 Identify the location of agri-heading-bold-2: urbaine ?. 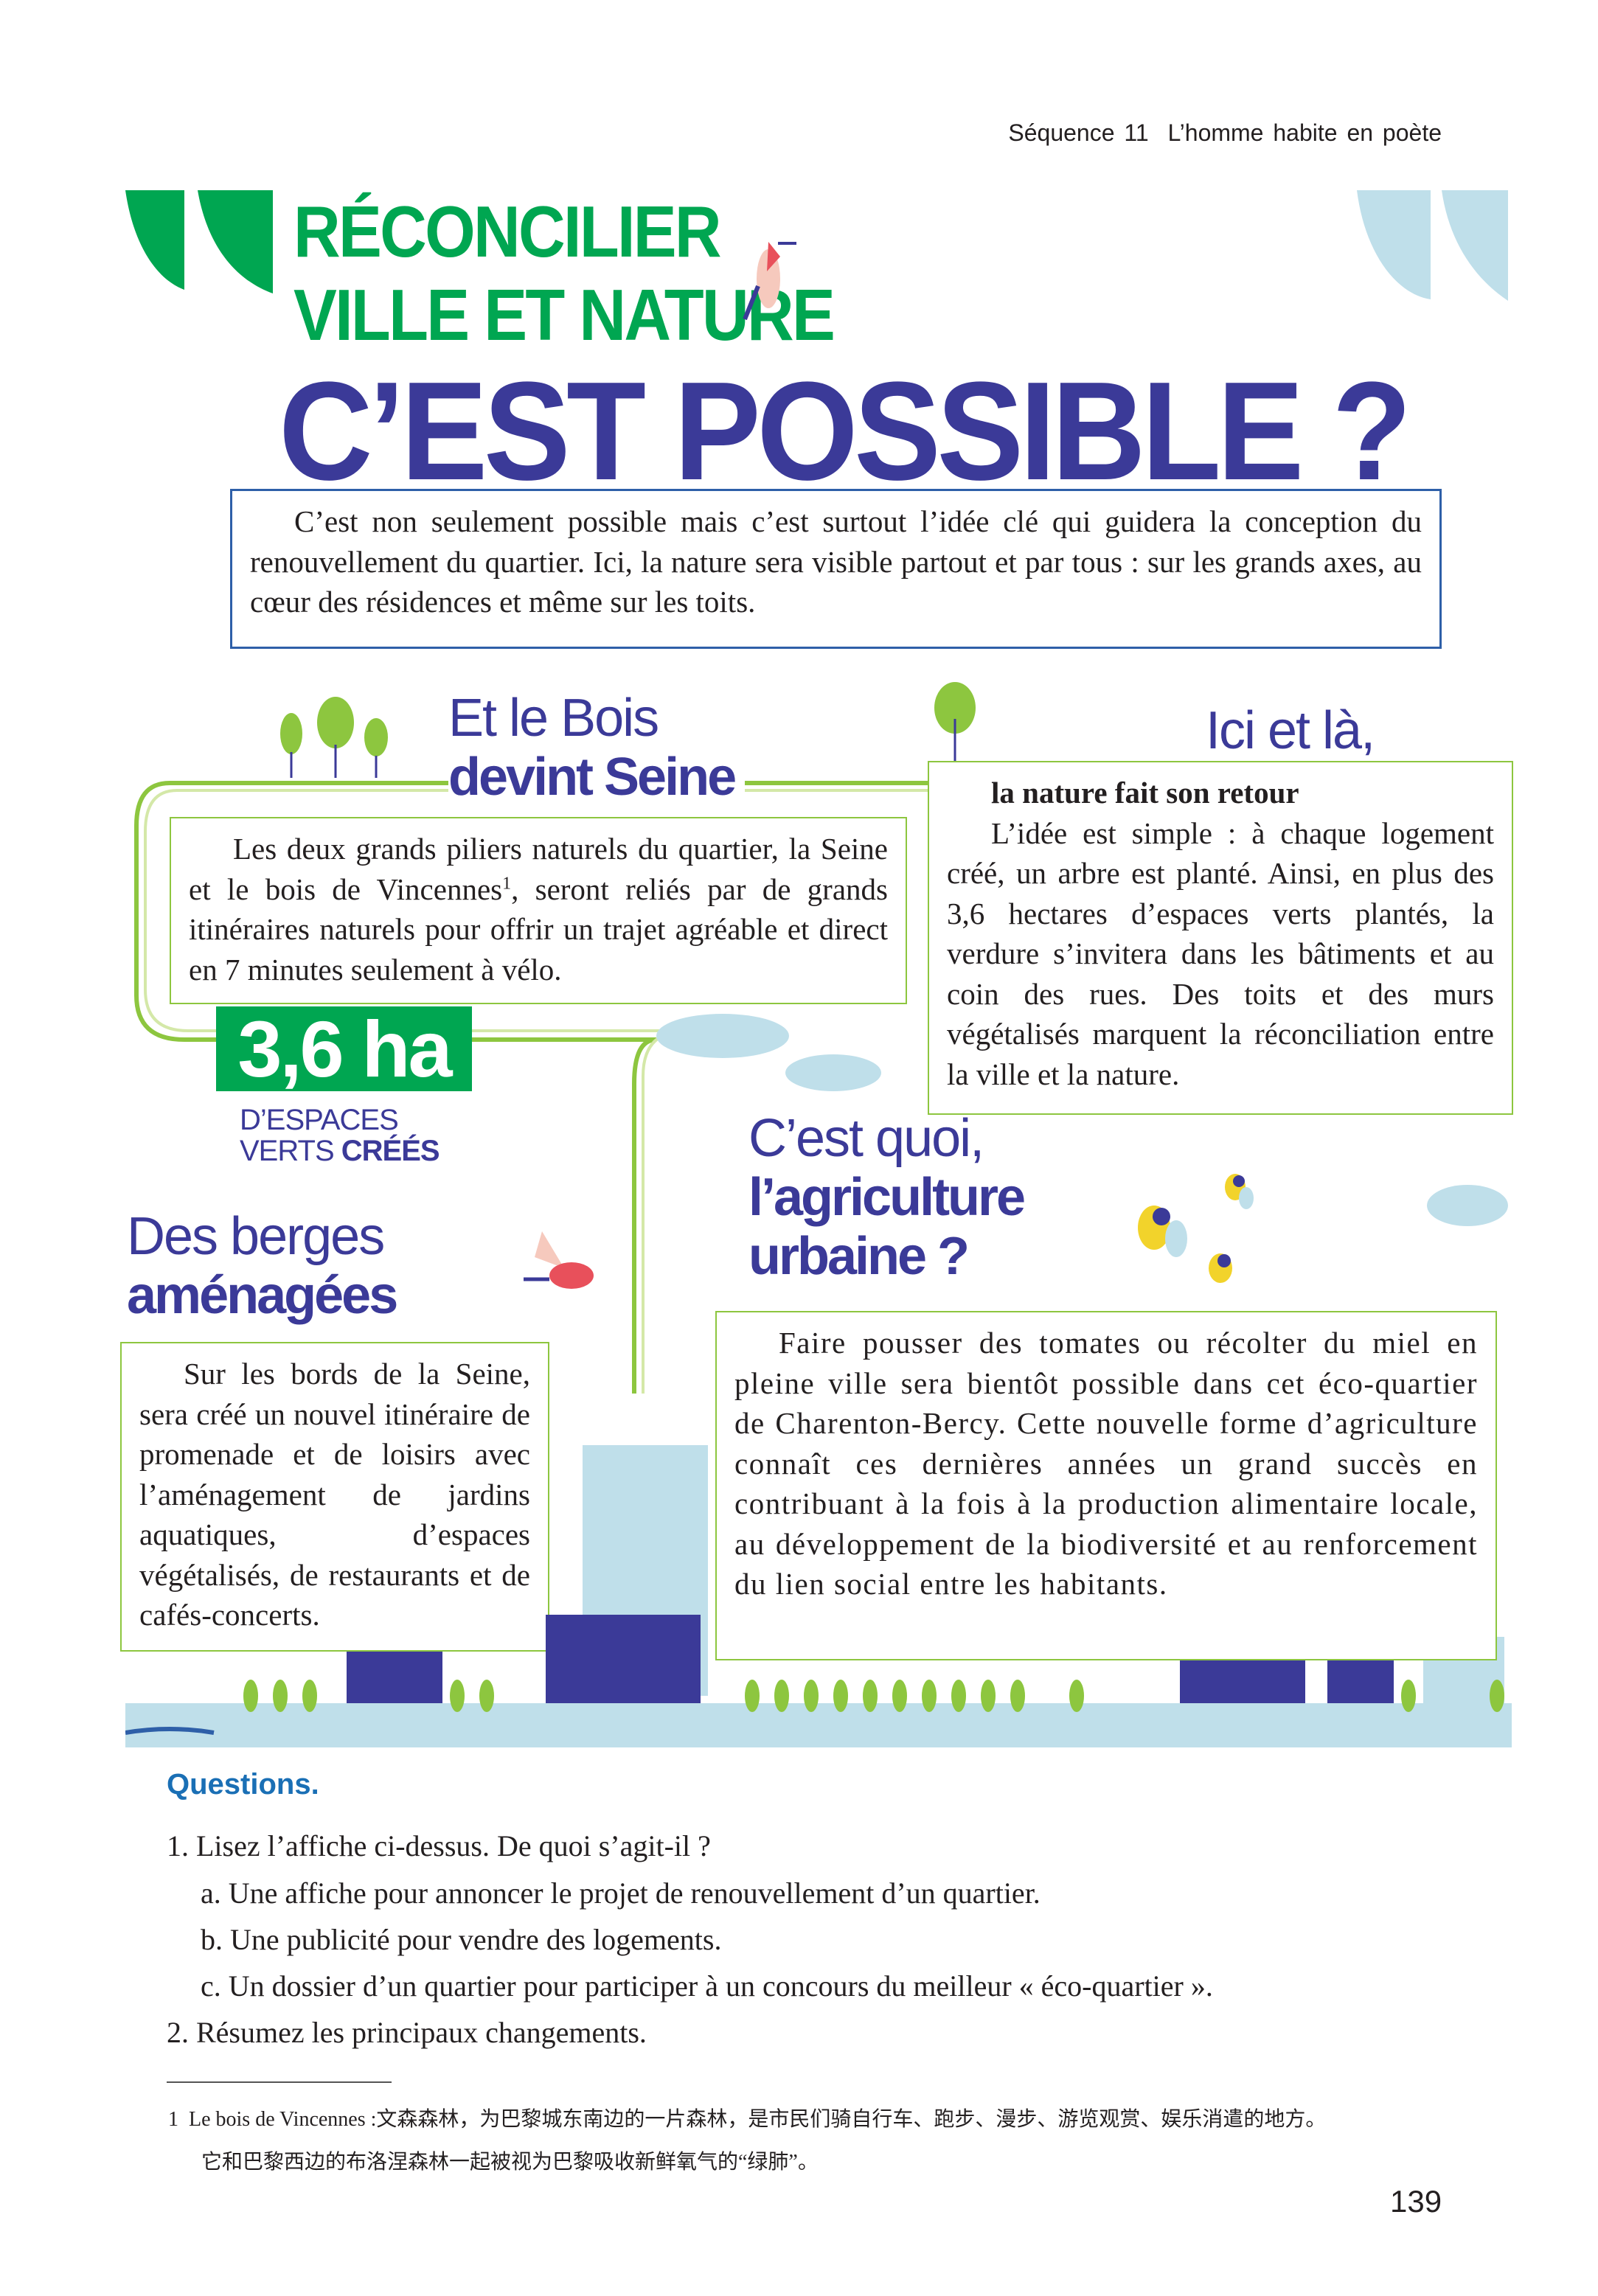
(859, 1256).